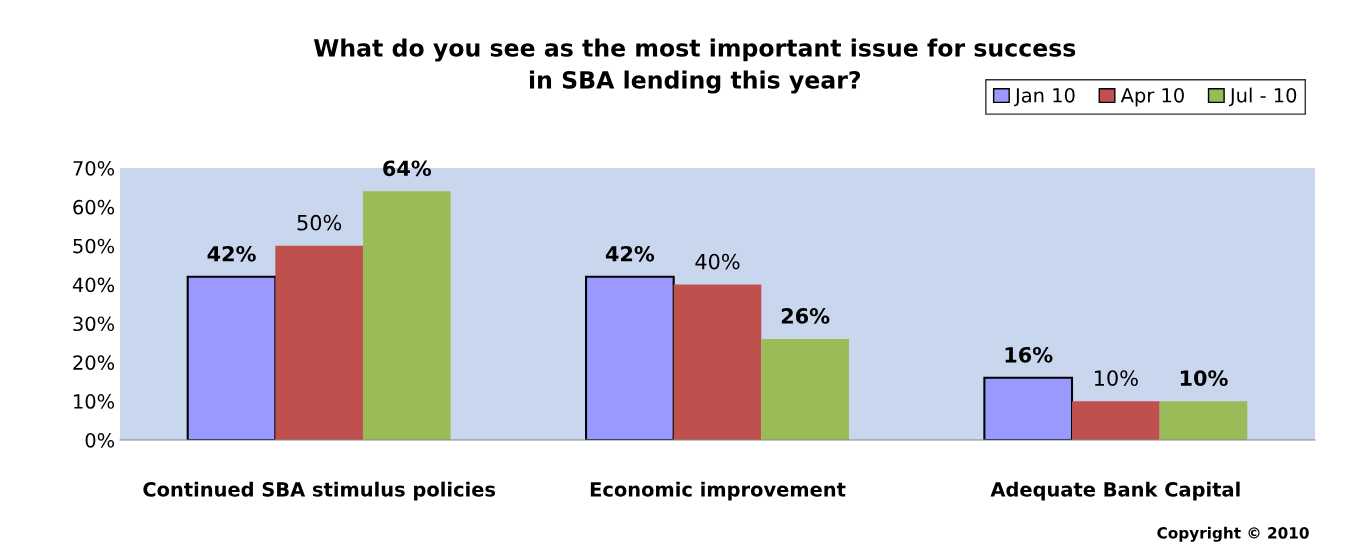 The image size is (1357, 550). I want to click on data-label: 64%, so click(407, 168).